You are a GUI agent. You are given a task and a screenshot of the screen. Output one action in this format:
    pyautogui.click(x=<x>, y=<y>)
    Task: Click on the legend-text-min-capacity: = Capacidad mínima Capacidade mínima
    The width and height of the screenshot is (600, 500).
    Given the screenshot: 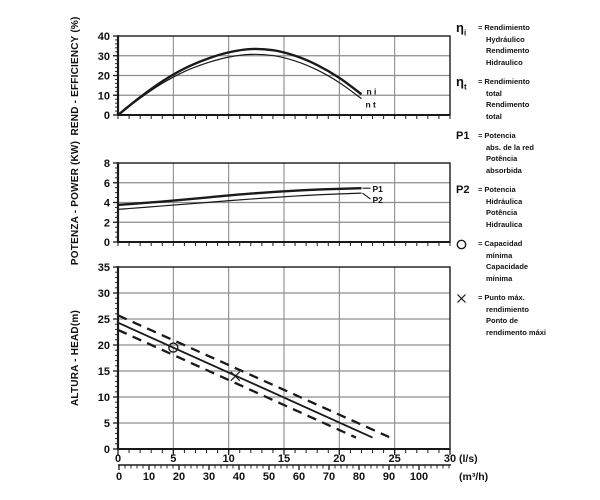 What is the action you would take?
    pyautogui.click(x=503, y=261)
    